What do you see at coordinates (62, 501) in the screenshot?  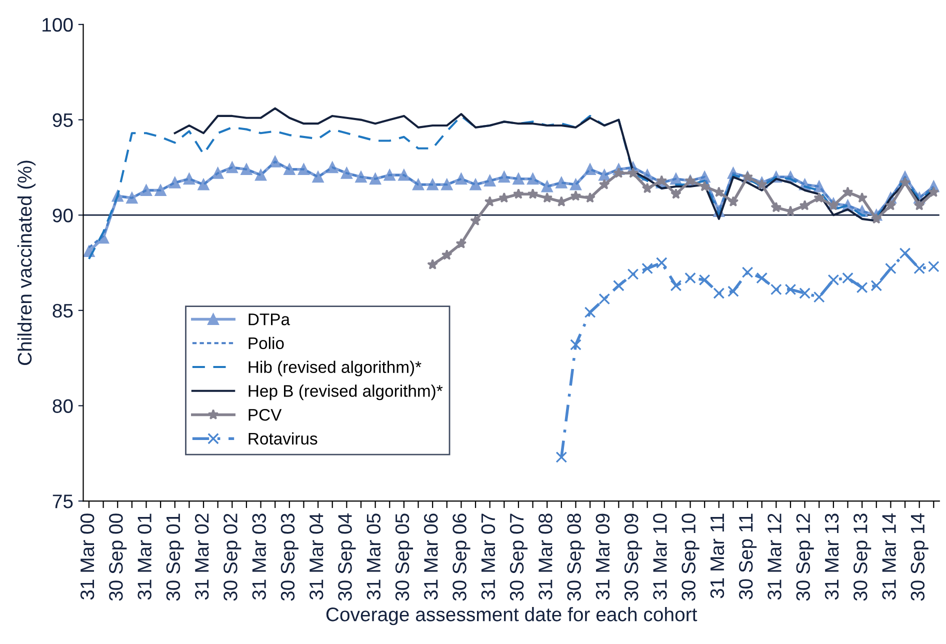 I see `y-tick-label: 75` at bounding box center [62, 501].